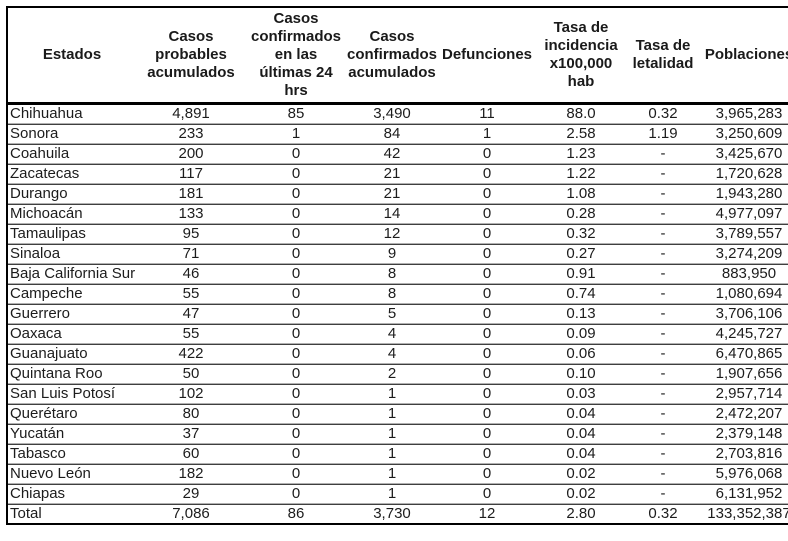  I want to click on table-row: Sonora 233 1 84 1 2.58 1.19 3,250,609, so click(398, 134).